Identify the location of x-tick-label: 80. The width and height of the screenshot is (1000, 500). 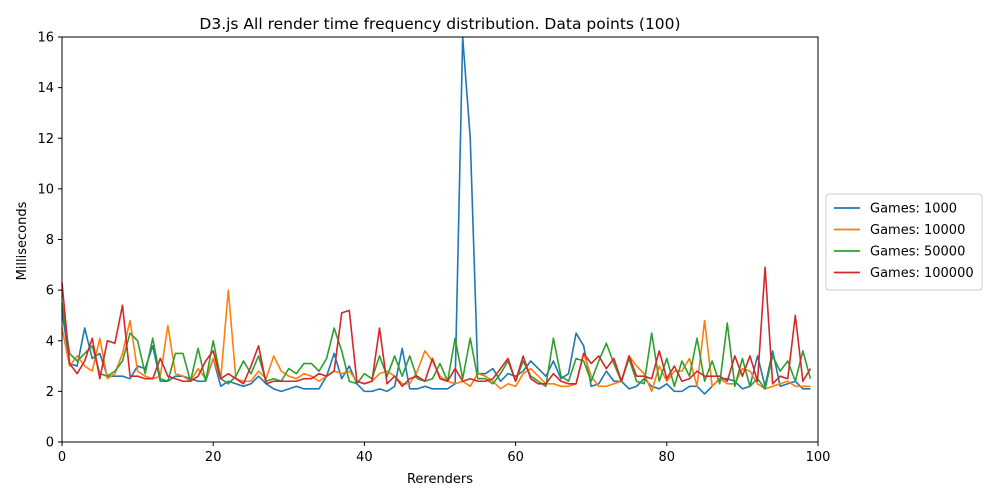
(667, 457).